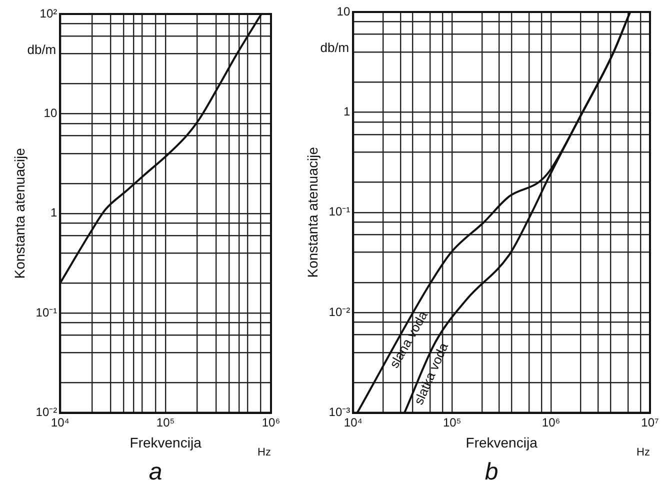  Describe the element at coordinates (155, 472) in the screenshot. I see `text: a` at that location.